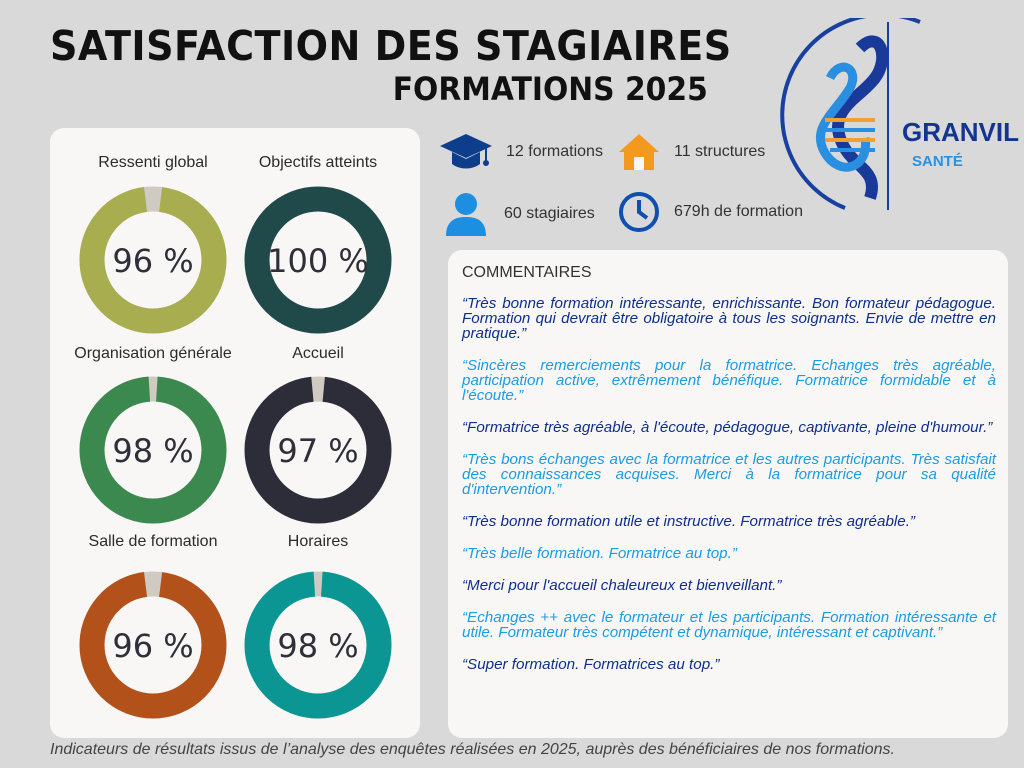 This screenshot has width=1024, height=768. I want to click on donut-chart: 100 %, so click(318, 260).